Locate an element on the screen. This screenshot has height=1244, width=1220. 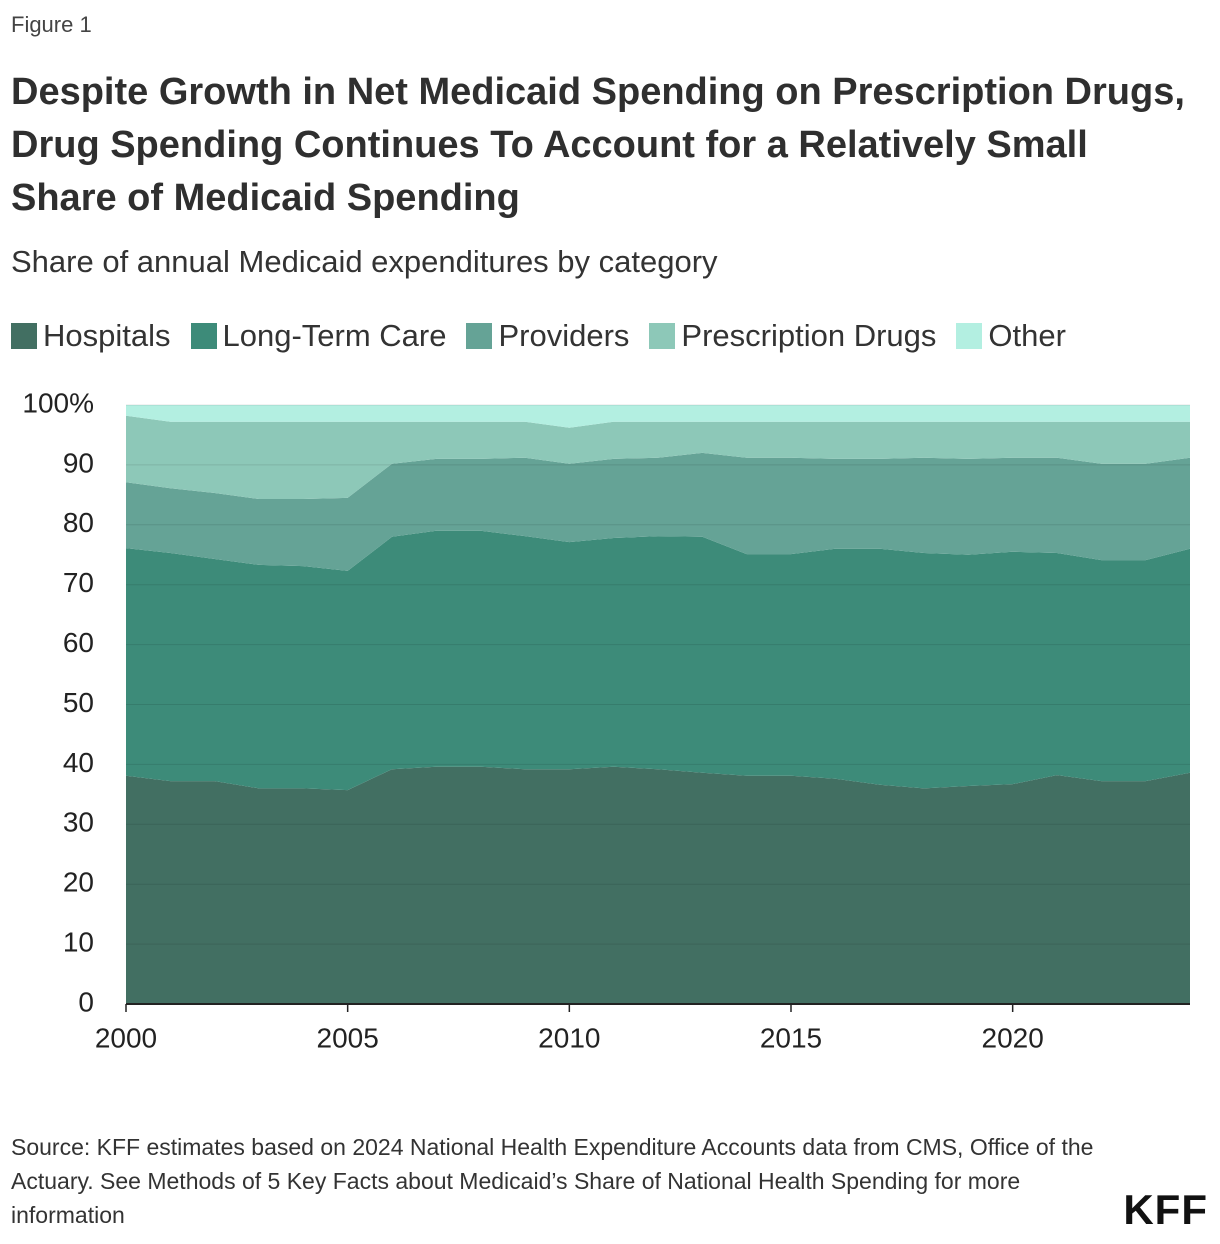
y-tick-label: 10 is located at coordinates (78, 941).